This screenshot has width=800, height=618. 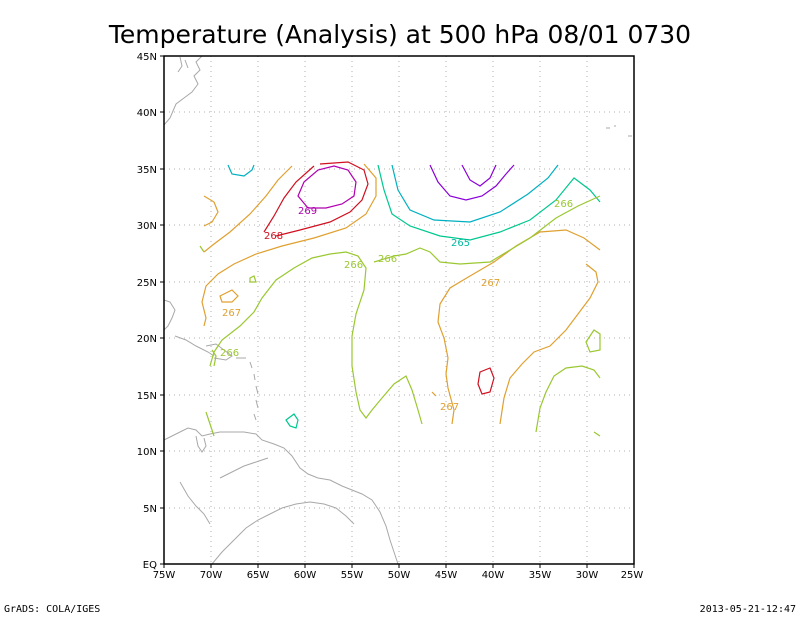 What do you see at coordinates (147, 311) in the screenshot?
I see `latitude-labels: 45N 40N 35N 30N 25N 20N 15N 10N 5N EQ` at bounding box center [147, 311].